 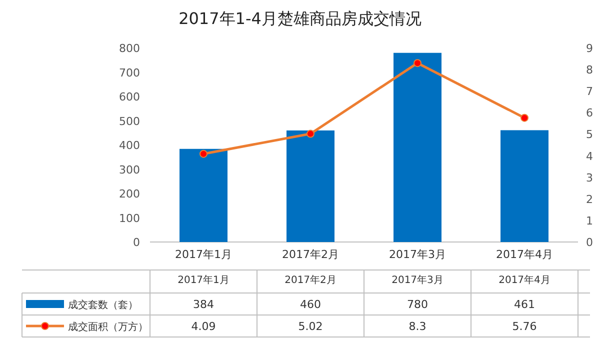 What do you see at coordinates (589, 177) in the screenshot?
I see `y2-tick-label: 3` at bounding box center [589, 177].